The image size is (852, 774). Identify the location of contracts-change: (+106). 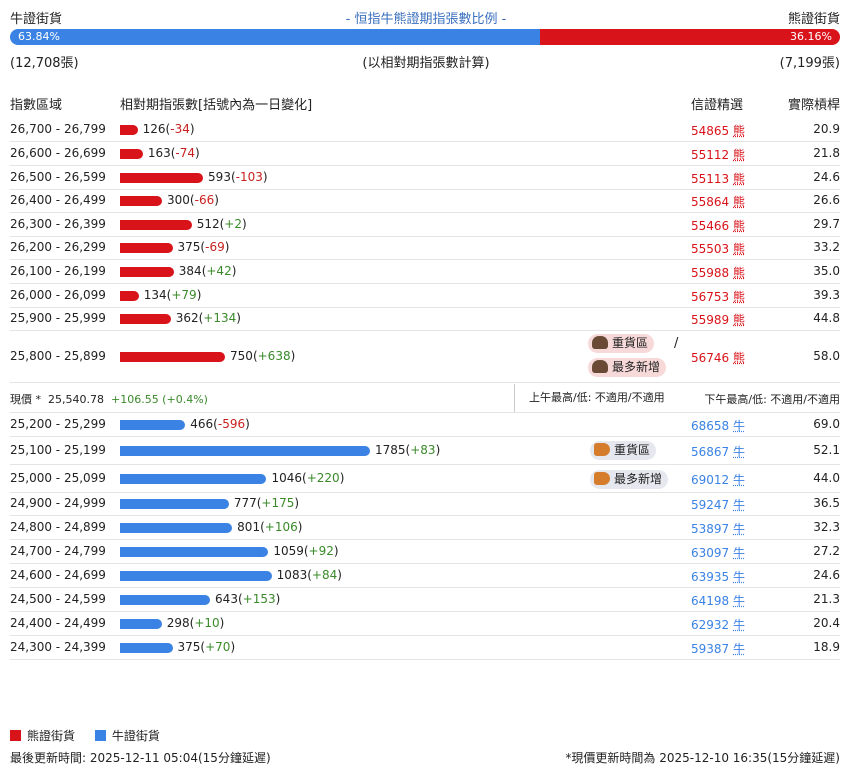
(281, 527).